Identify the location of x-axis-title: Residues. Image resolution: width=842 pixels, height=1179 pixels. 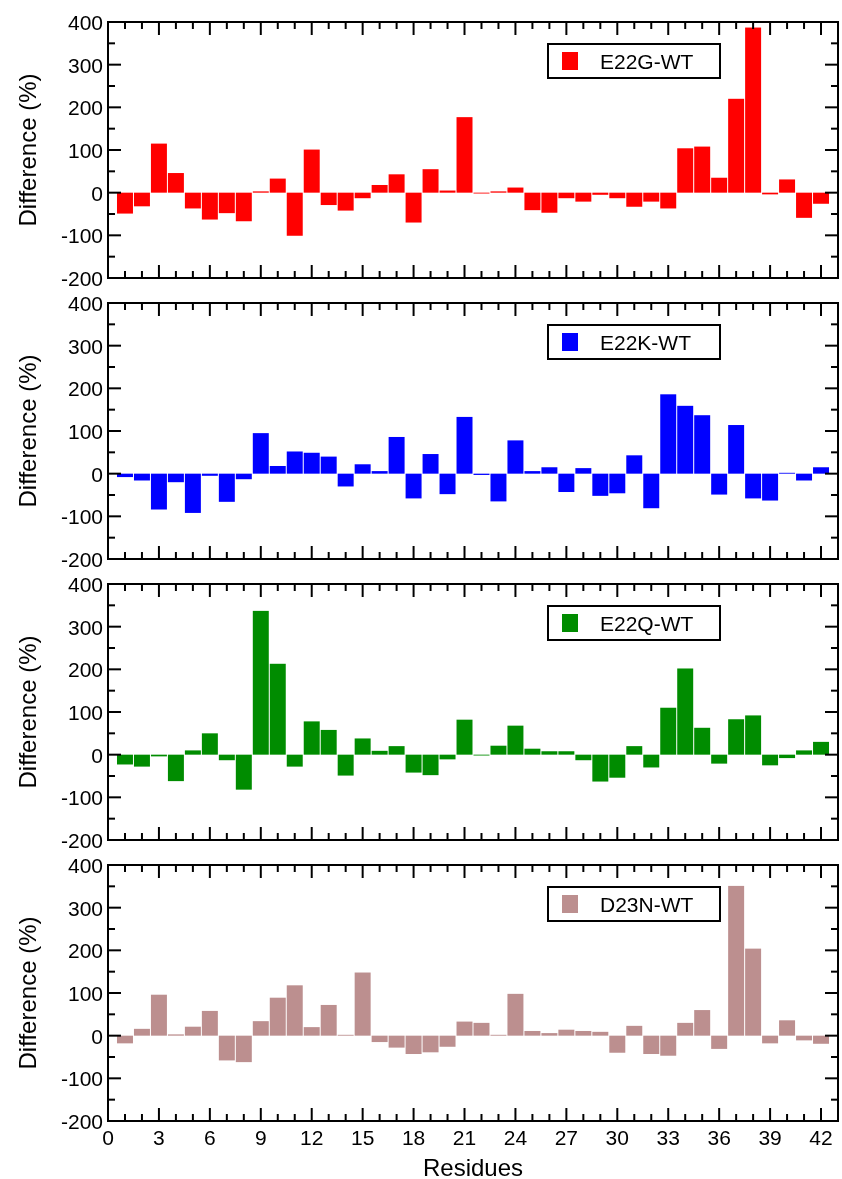
(473, 1166).